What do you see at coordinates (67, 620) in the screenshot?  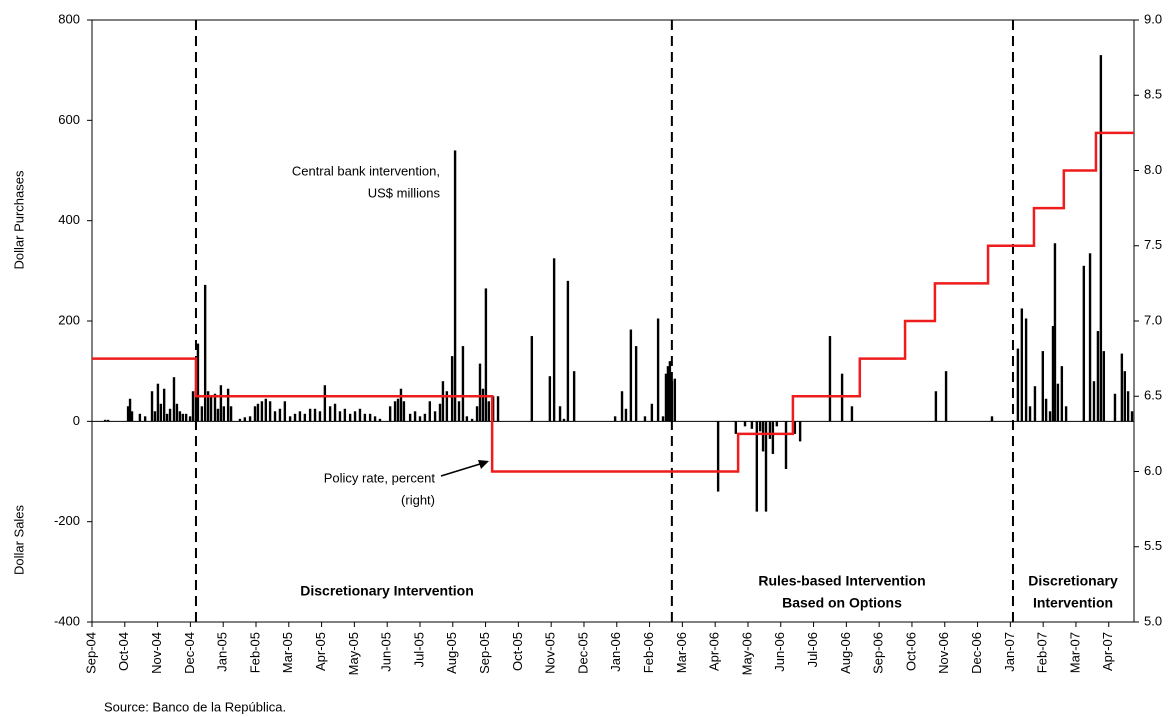 I see `y-tick-label: -400` at bounding box center [67, 620].